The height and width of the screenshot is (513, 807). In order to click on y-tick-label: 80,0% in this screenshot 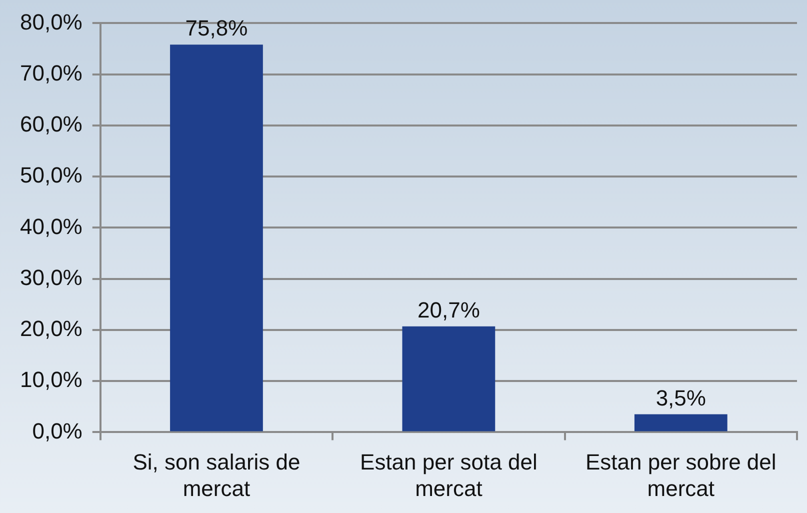, I will do `click(51, 21)`.